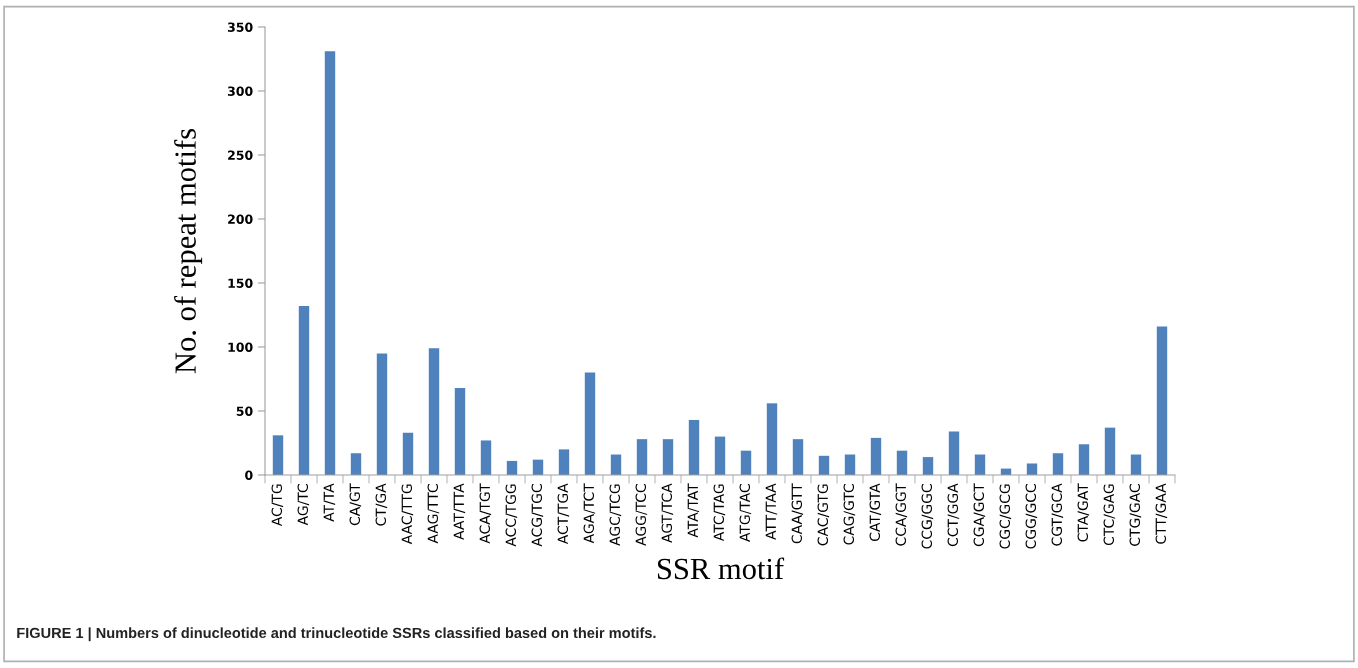  Describe the element at coordinates (240, 27) in the screenshot. I see `y-tick-label: 350` at that location.